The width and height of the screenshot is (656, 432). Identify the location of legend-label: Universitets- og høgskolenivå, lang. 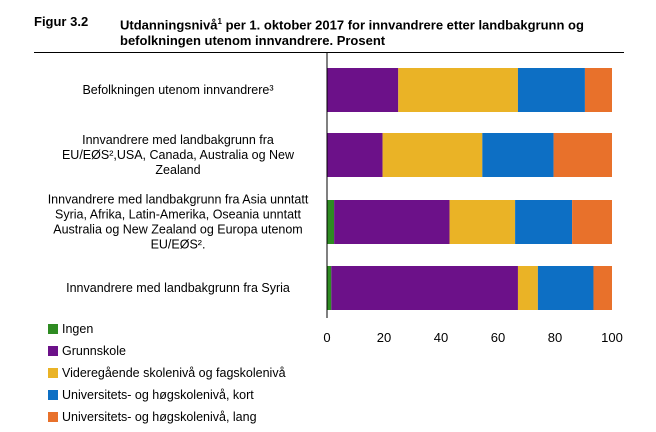
(159, 417).